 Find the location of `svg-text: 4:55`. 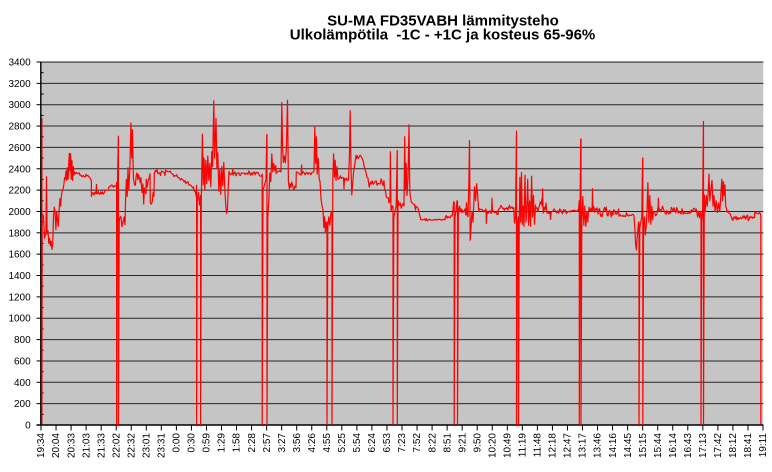

svg-text: 4:55 is located at coordinates (327, 443).